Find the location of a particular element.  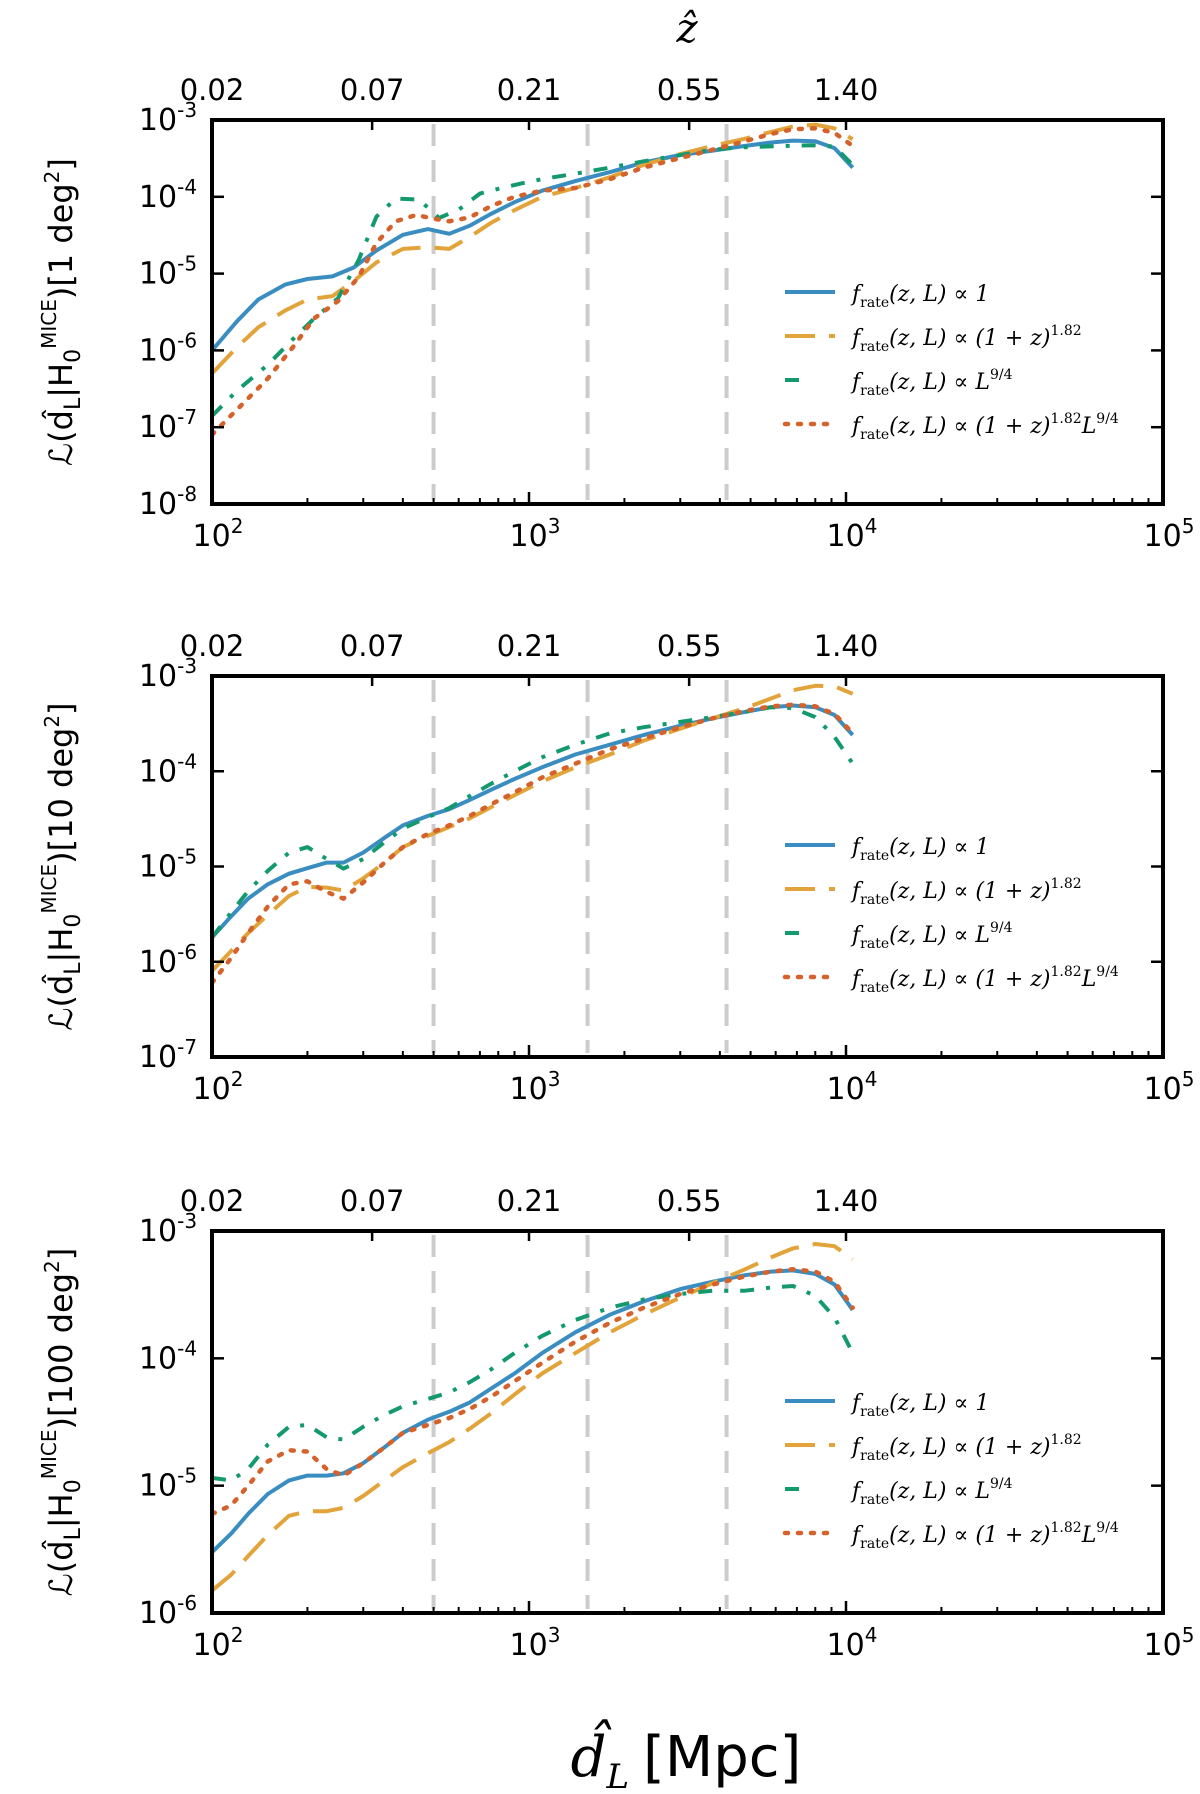

series-group is located at coordinates (533, 1417).